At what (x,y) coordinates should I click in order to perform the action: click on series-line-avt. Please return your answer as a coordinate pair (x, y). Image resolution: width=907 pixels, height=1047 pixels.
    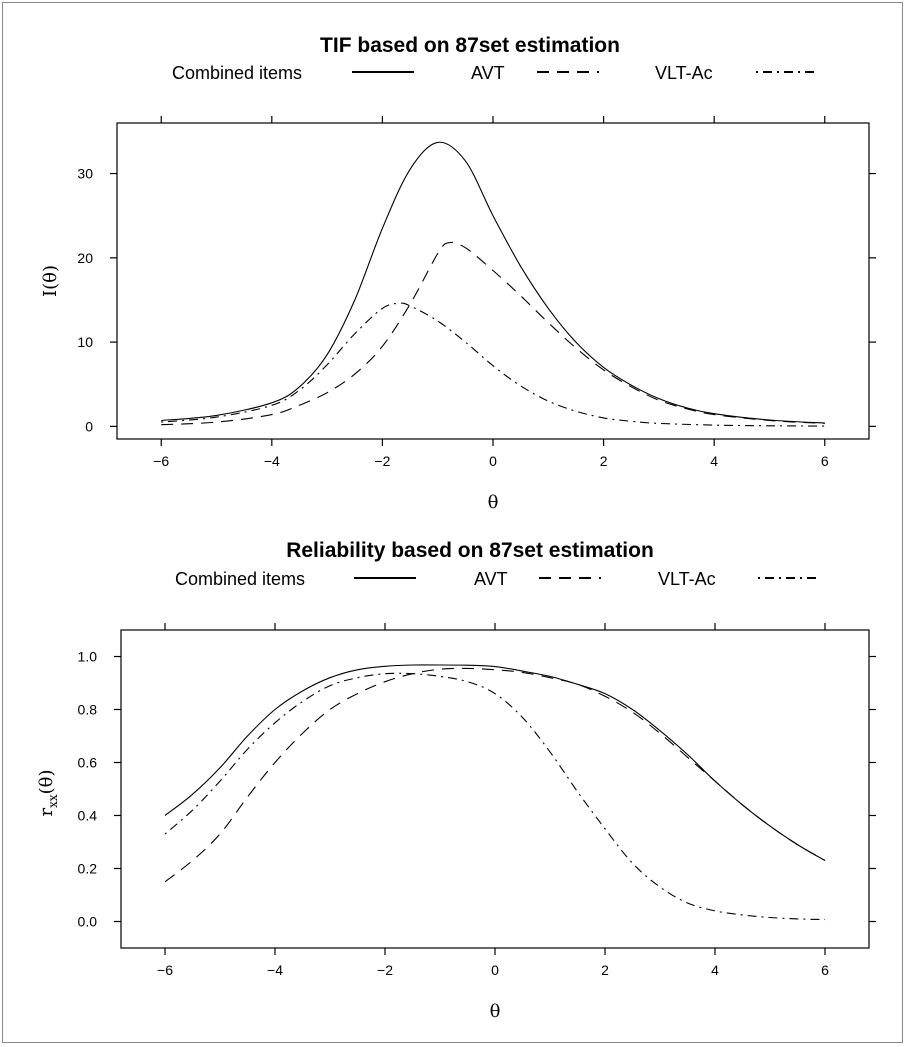
    Looking at the image, I should click on (493, 333).